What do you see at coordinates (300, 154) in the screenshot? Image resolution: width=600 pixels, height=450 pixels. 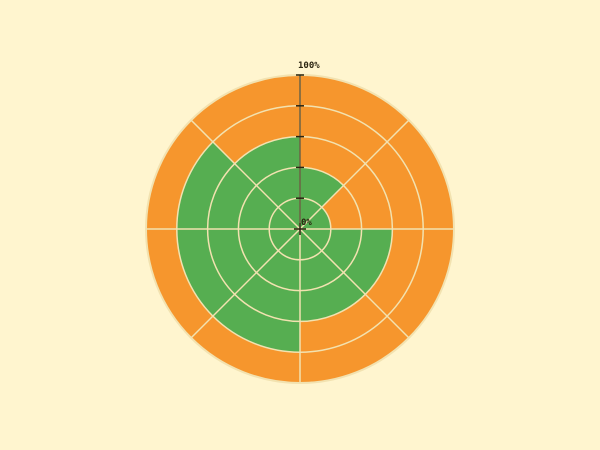 I see `scale-axis` at bounding box center [300, 154].